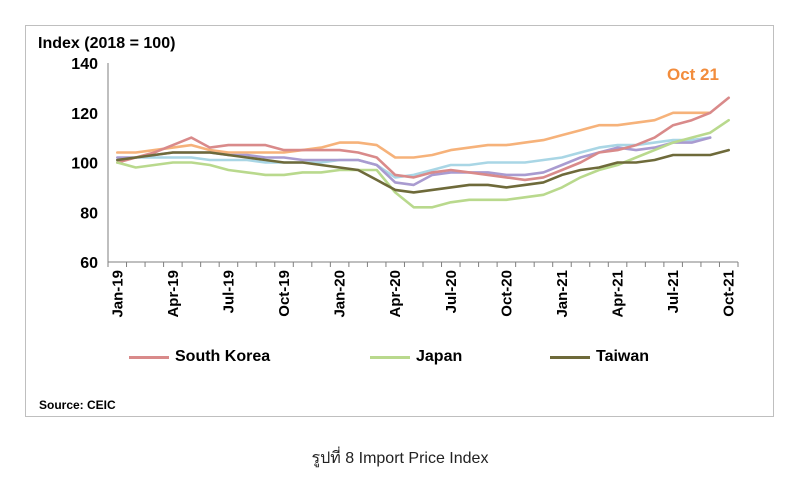  Describe the element at coordinates (400, 458) in the screenshot. I see `figure-caption: รูปที่ 8 Import Price Index` at that location.